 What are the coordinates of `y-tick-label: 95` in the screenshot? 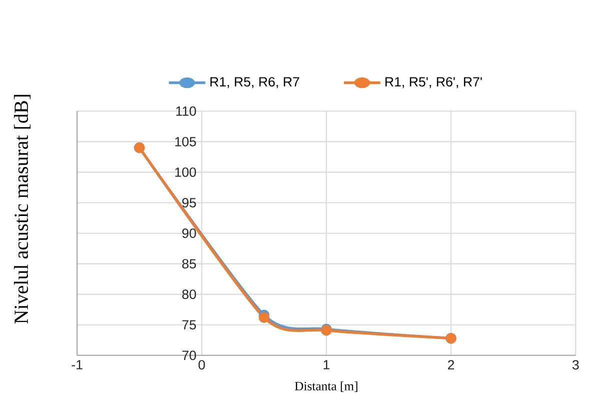 It's located at (189, 203).